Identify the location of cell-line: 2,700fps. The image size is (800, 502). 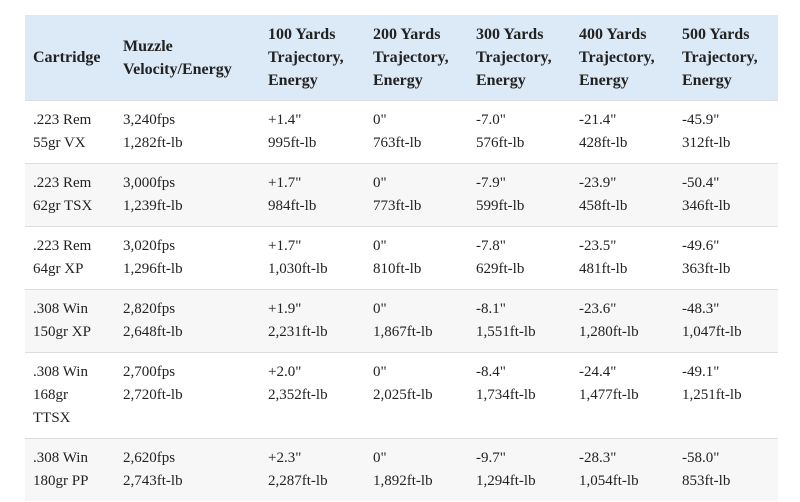
(149, 372).